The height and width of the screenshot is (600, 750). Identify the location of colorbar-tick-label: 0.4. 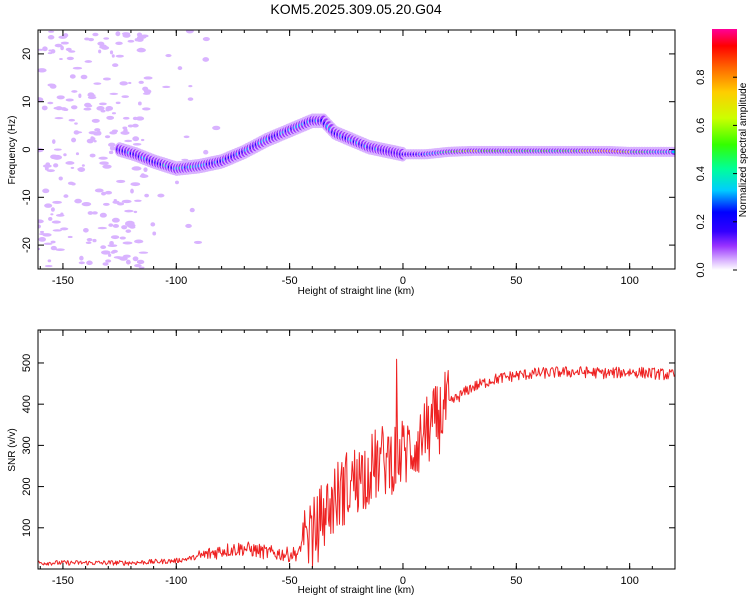
(701, 173).